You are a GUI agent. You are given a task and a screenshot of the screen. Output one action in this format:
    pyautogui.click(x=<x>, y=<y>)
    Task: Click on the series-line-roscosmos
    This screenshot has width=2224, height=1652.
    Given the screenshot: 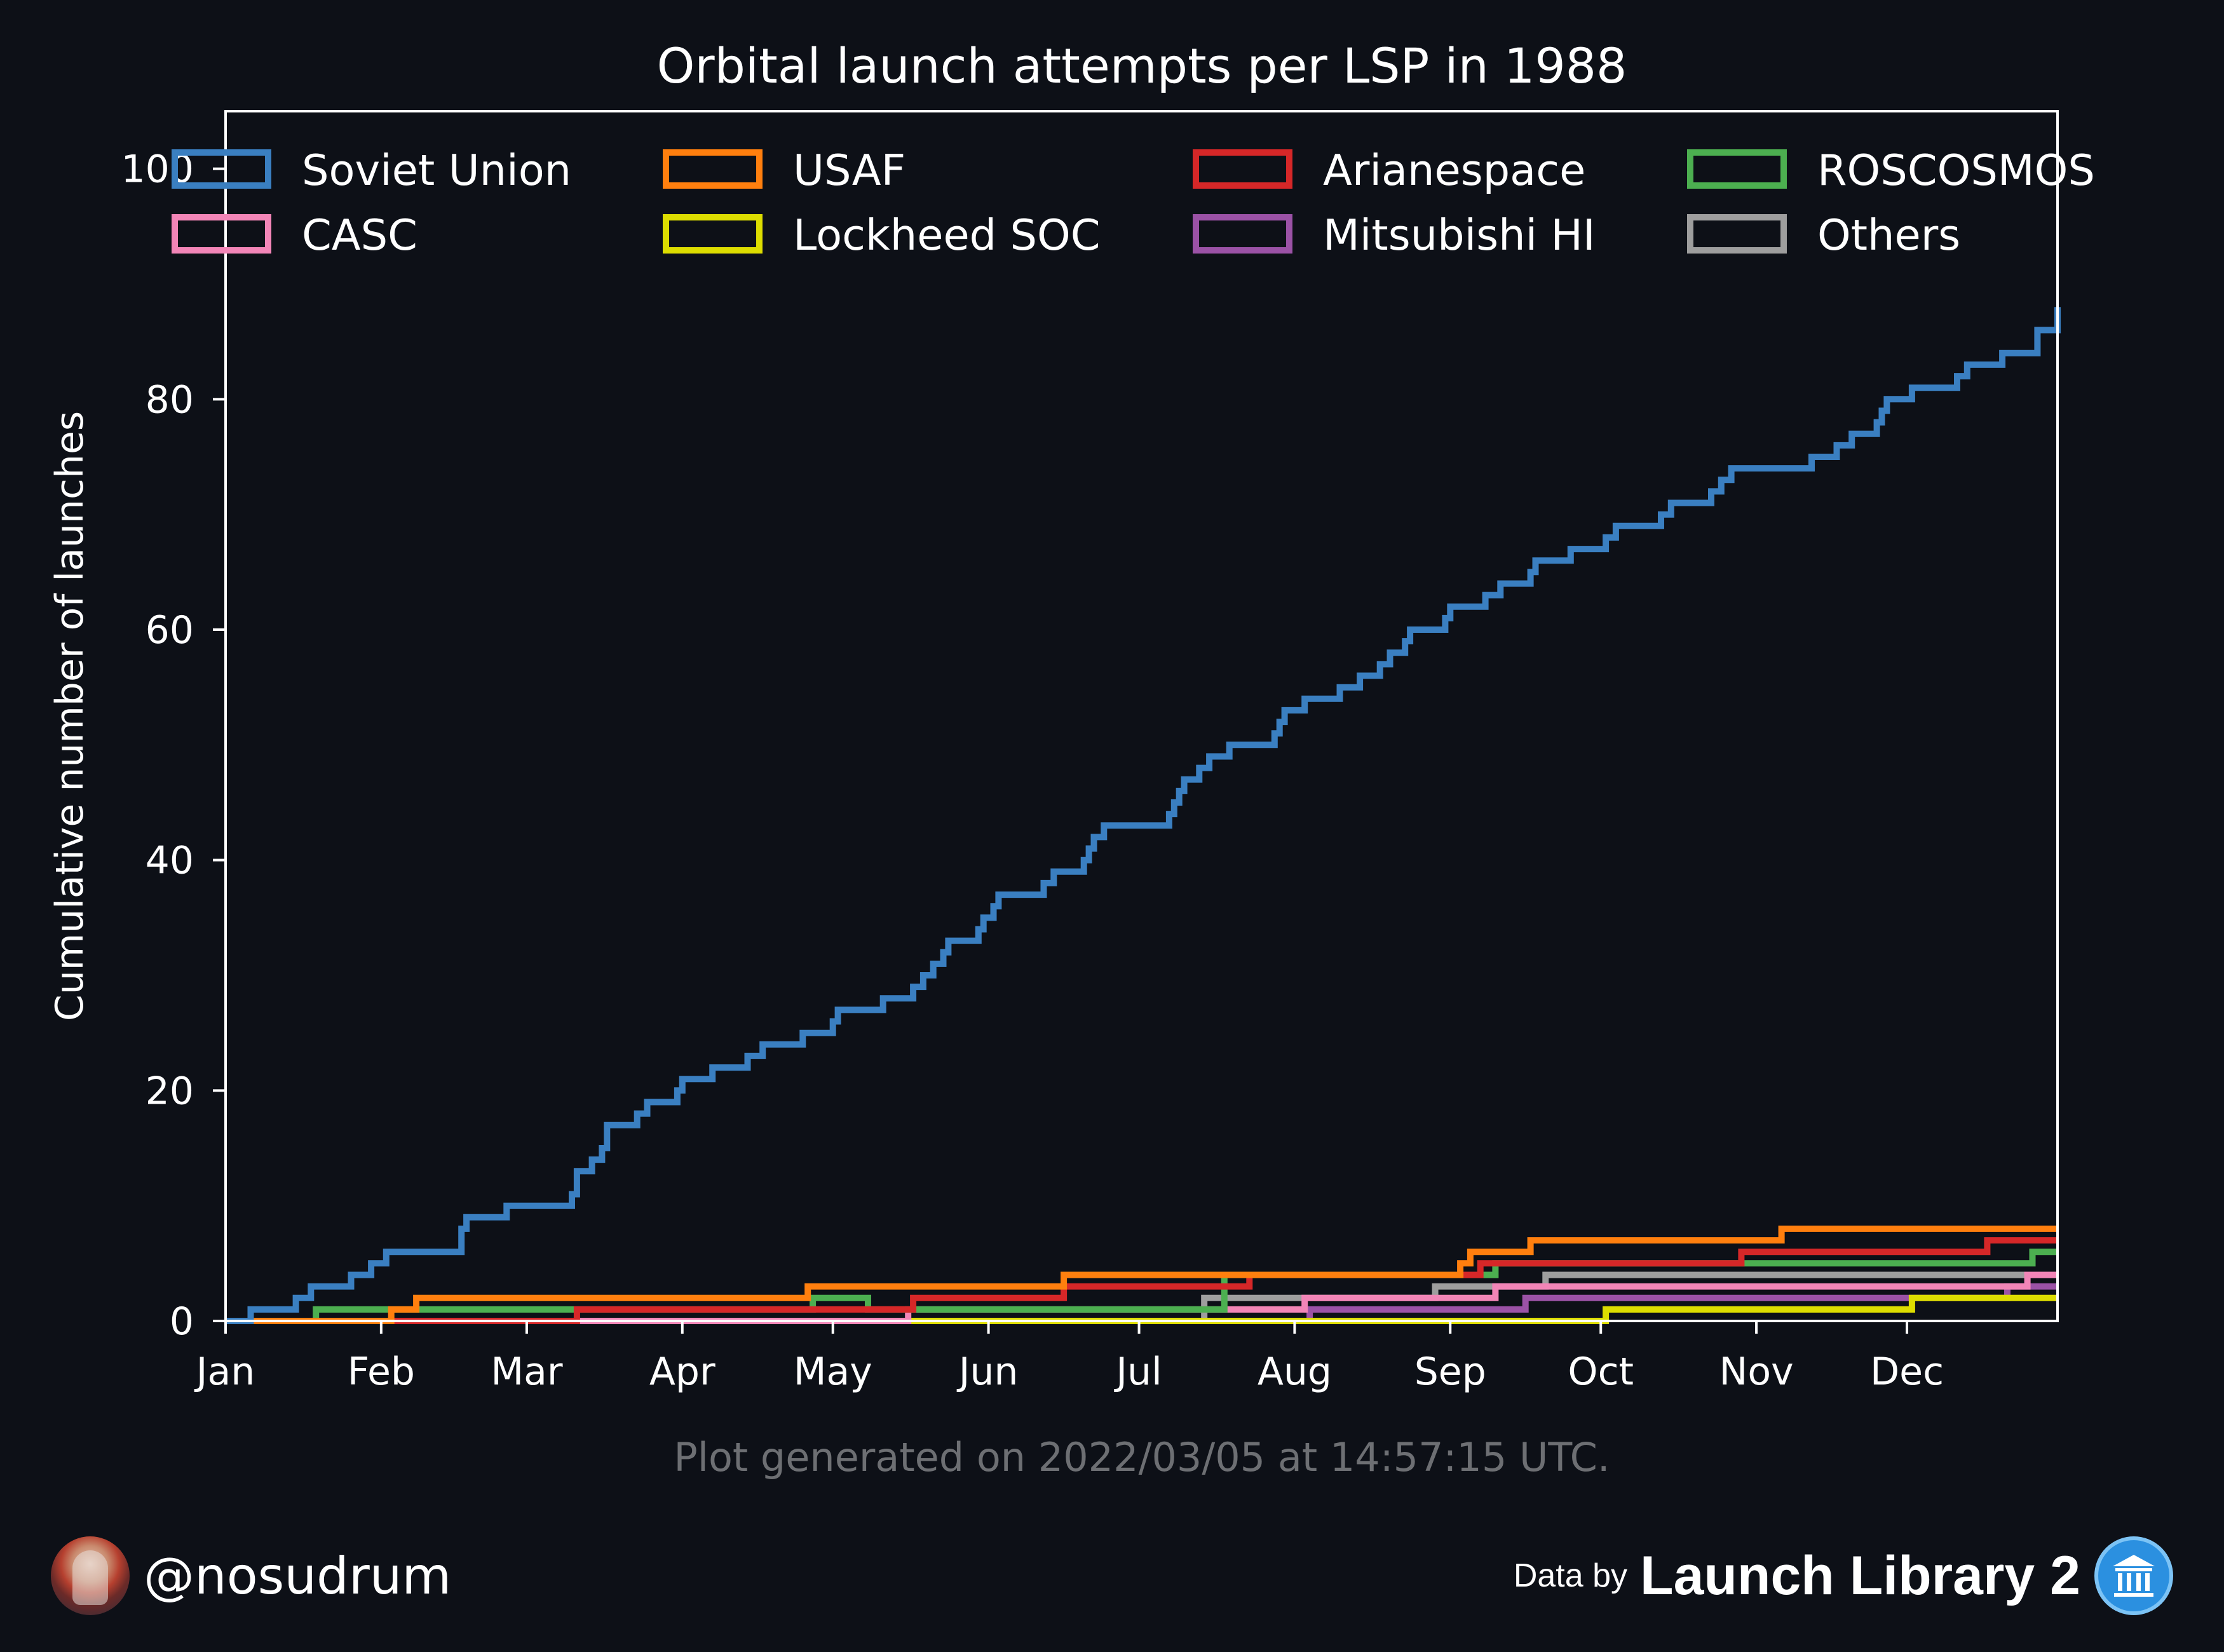 What is the action you would take?
    pyautogui.click(x=1142, y=1286)
    